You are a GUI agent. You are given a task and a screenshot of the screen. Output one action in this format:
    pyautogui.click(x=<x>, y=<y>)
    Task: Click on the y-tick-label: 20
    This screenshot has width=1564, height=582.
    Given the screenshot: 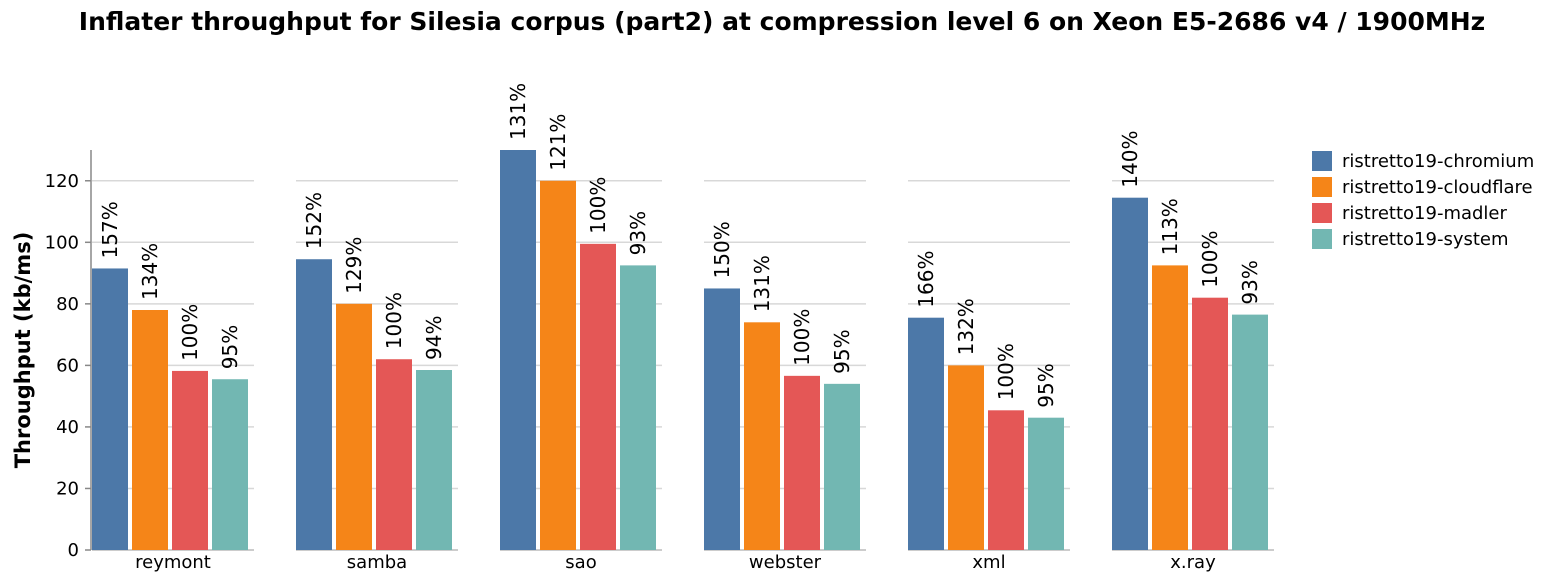 What is the action you would take?
    pyautogui.click(x=67, y=488)
    